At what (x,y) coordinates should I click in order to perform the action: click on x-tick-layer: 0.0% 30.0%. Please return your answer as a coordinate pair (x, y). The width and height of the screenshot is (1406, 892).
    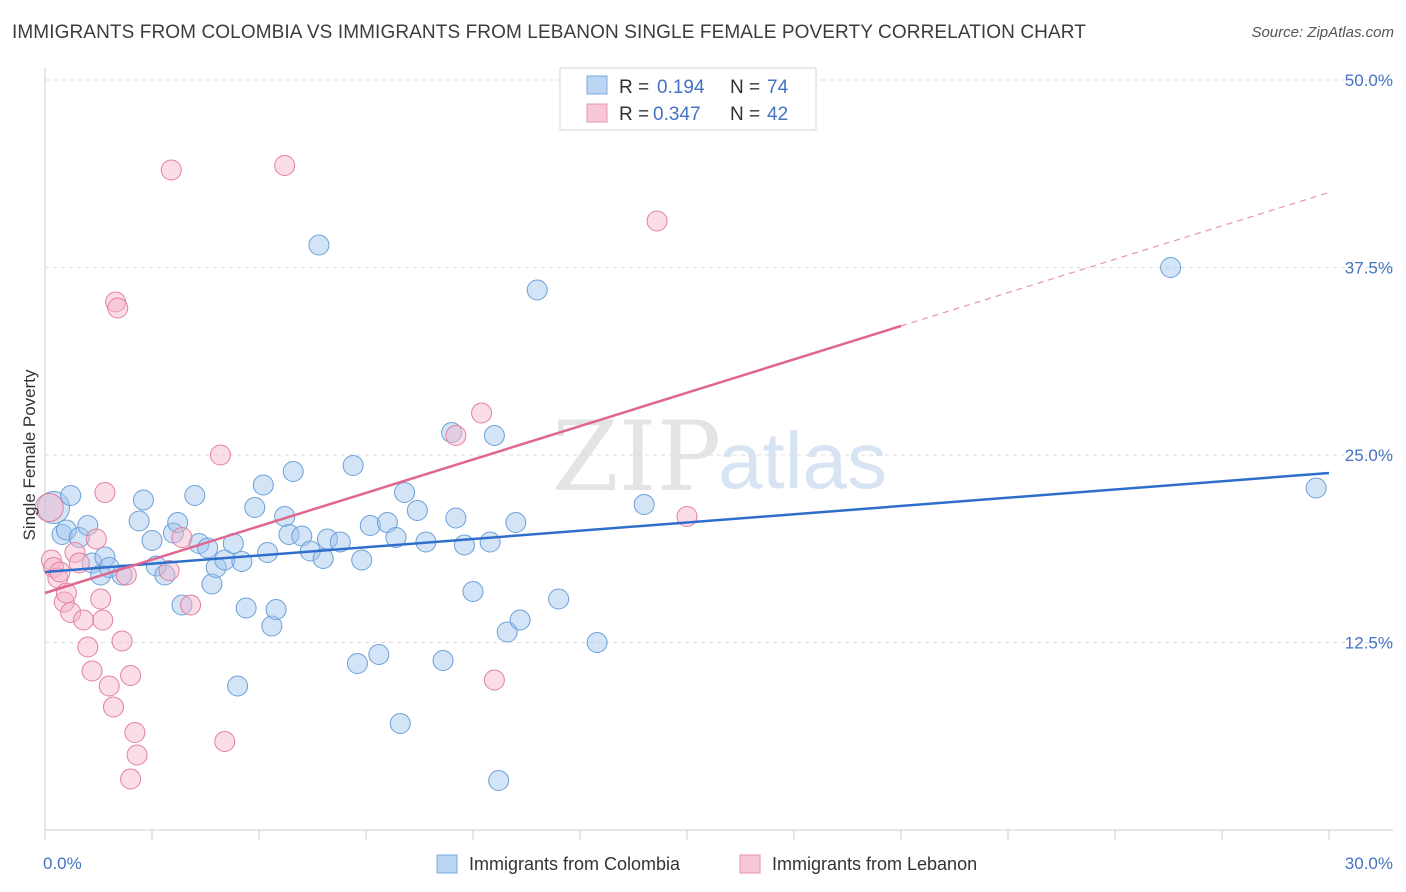
    Looking at the image, I should click on (718, 851).